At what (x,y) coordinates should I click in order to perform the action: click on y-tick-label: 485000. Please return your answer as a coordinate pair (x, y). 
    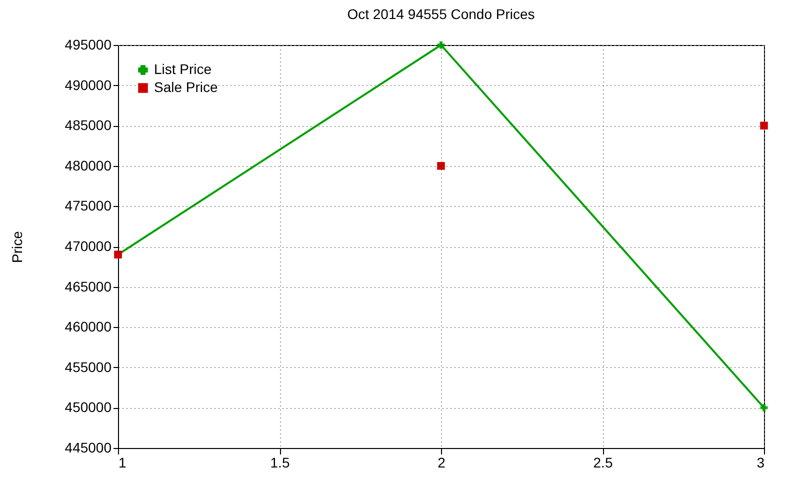
    Looking at the image, I should click on (88, 125).